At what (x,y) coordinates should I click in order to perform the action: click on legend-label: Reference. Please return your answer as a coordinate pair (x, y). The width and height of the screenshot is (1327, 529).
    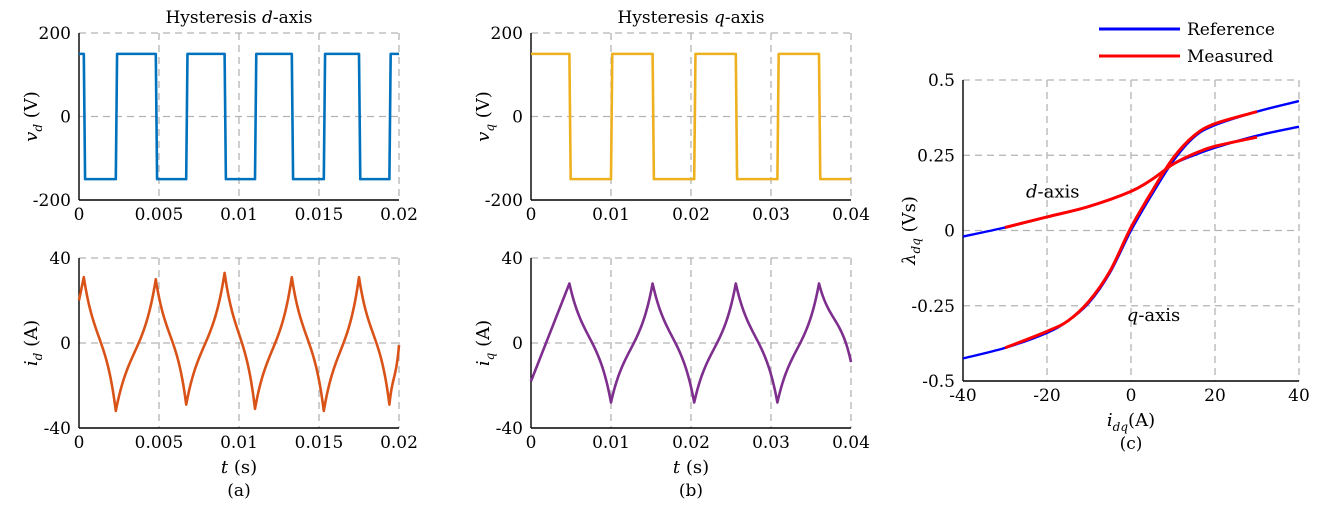
    Looking at the image, I should click on (1231, 30).